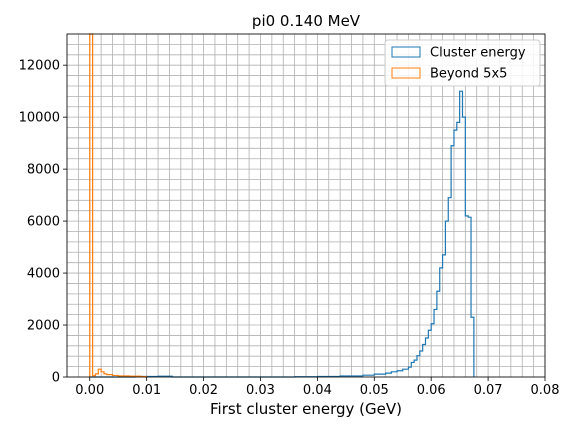 Image resolution: width=576 pixels, height=432 pixels. Describe the element at coordinates (43, 222) in the screenshot. I see `y-tick-label: 6000` at that location.